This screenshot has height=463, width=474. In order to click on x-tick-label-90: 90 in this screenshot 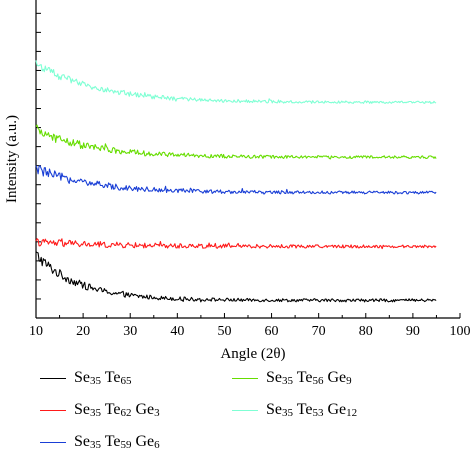, I will do `click(413, 331)`.